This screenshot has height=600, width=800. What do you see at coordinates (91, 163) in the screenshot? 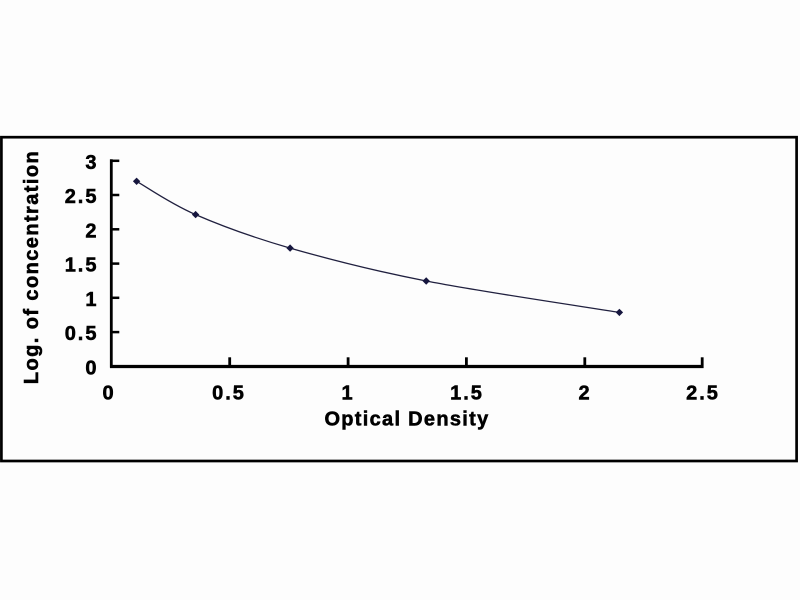
I see `svg-text: 3` at bounding box center [91, 163].